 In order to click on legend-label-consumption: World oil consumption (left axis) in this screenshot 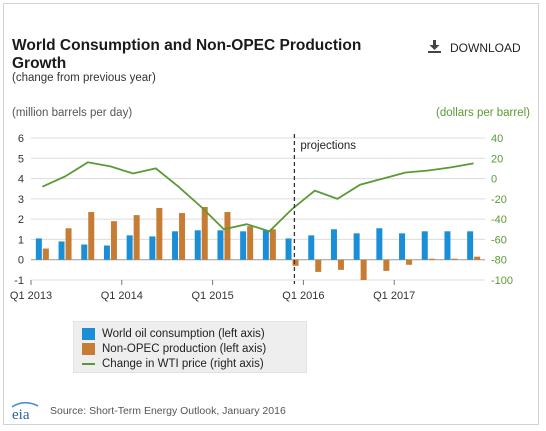, I will do `click(183, 334)`.